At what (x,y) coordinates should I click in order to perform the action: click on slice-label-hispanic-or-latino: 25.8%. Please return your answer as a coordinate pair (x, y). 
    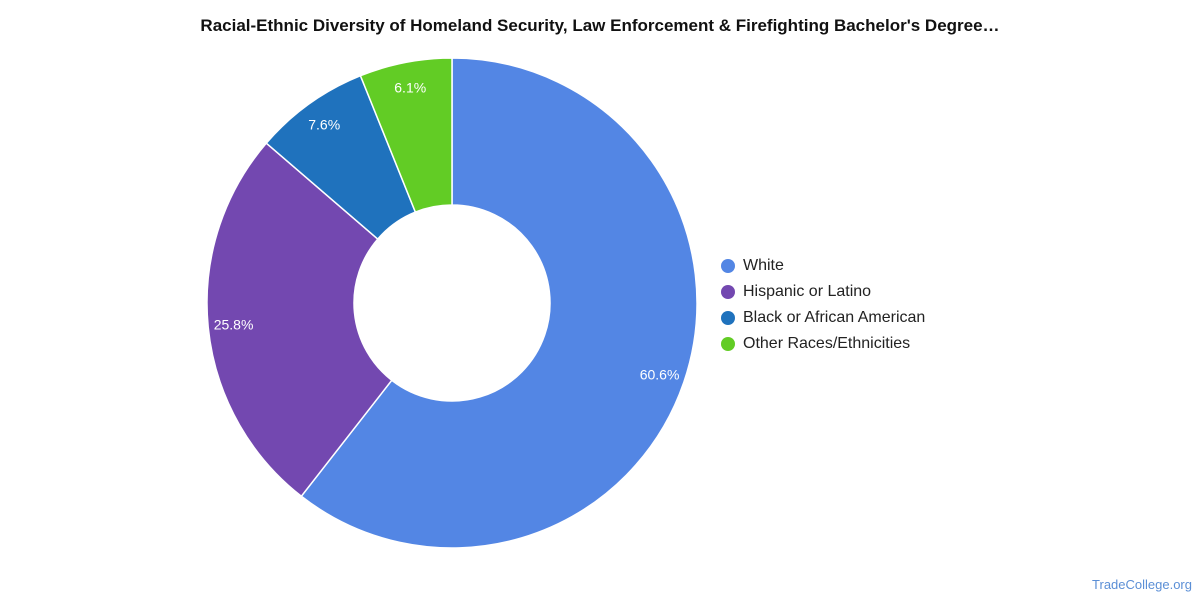
    Looking at the image, I should click on (234, 325).